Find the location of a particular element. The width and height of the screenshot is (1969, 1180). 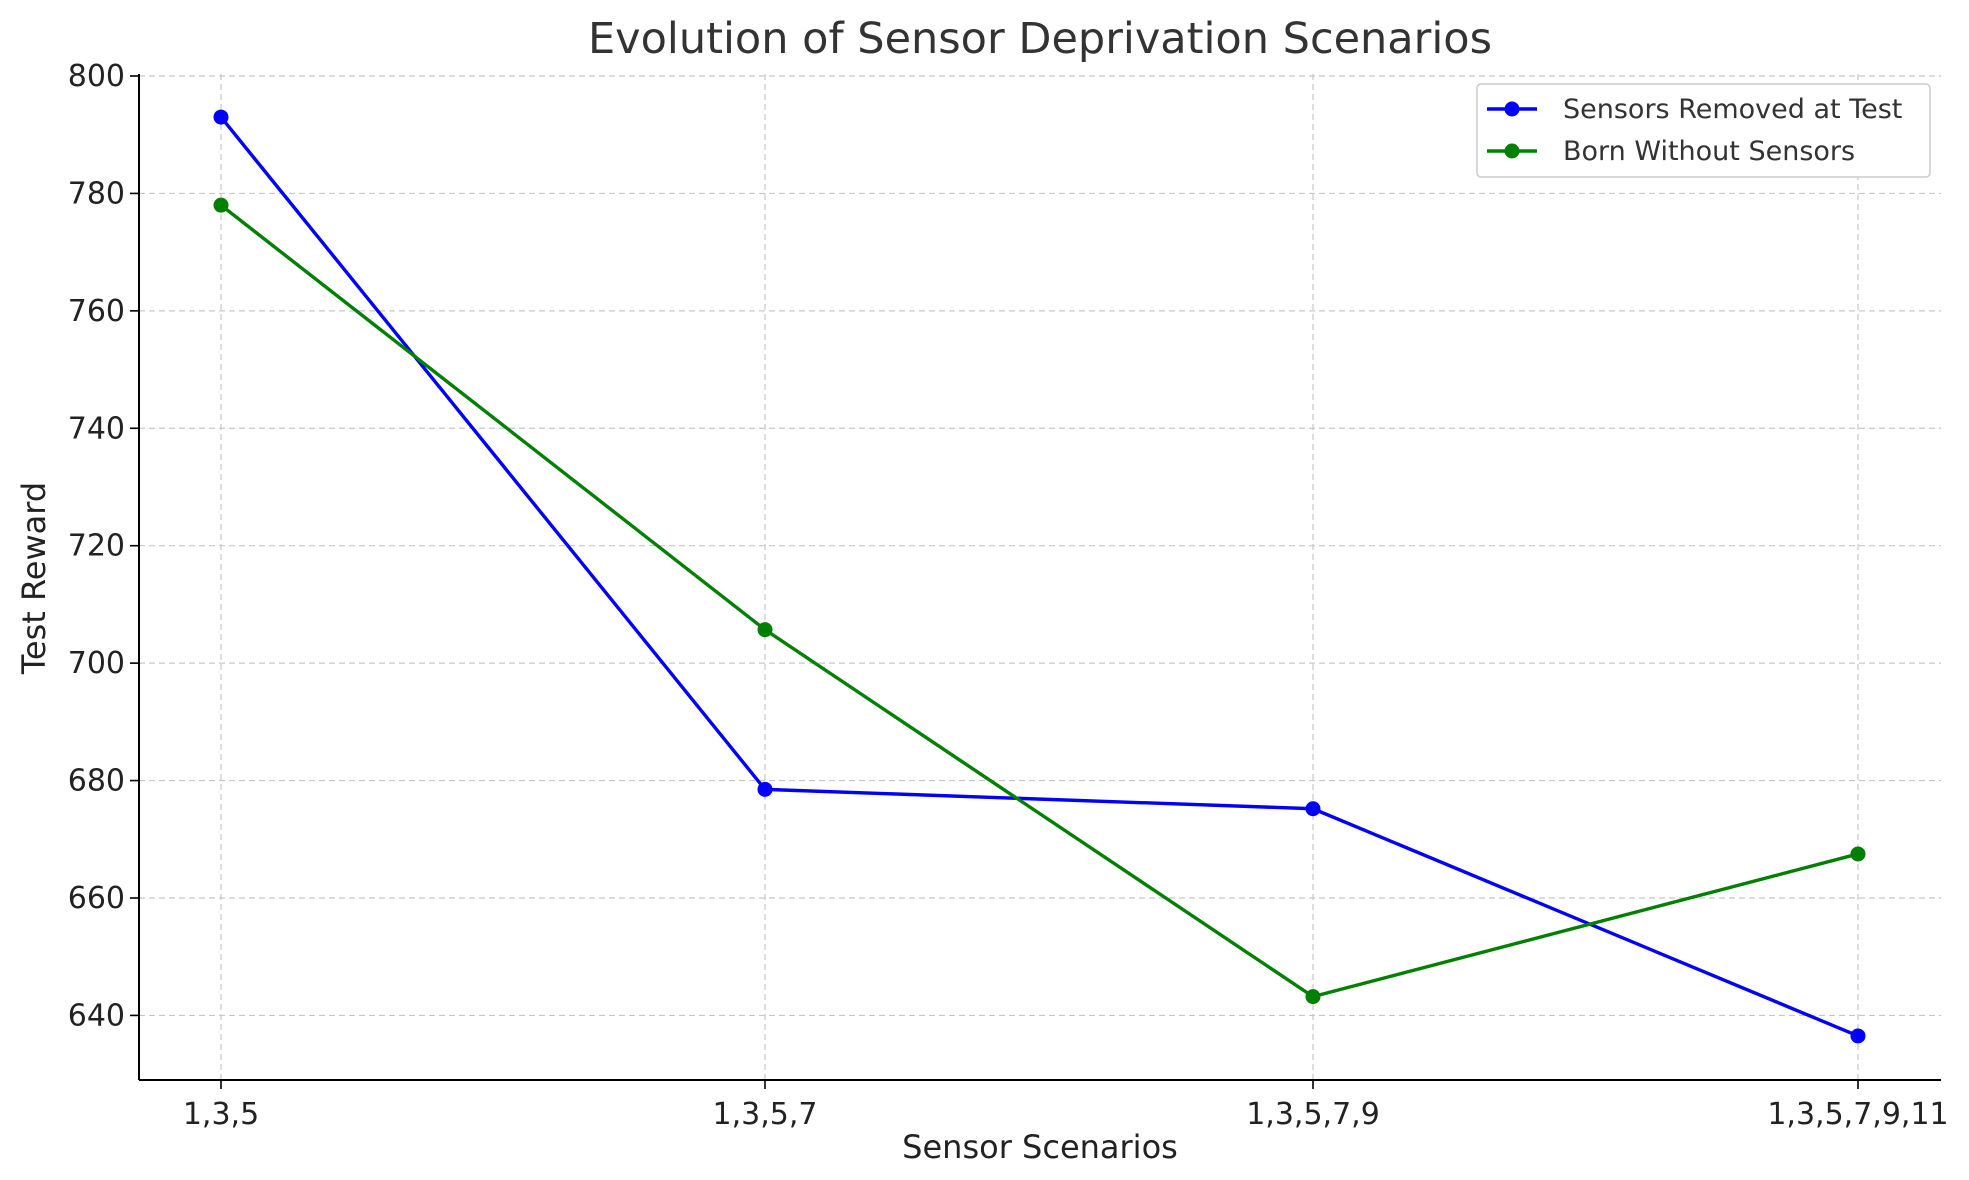

legend-label: Born Without Sensors is located at coordinates (1709, 151).